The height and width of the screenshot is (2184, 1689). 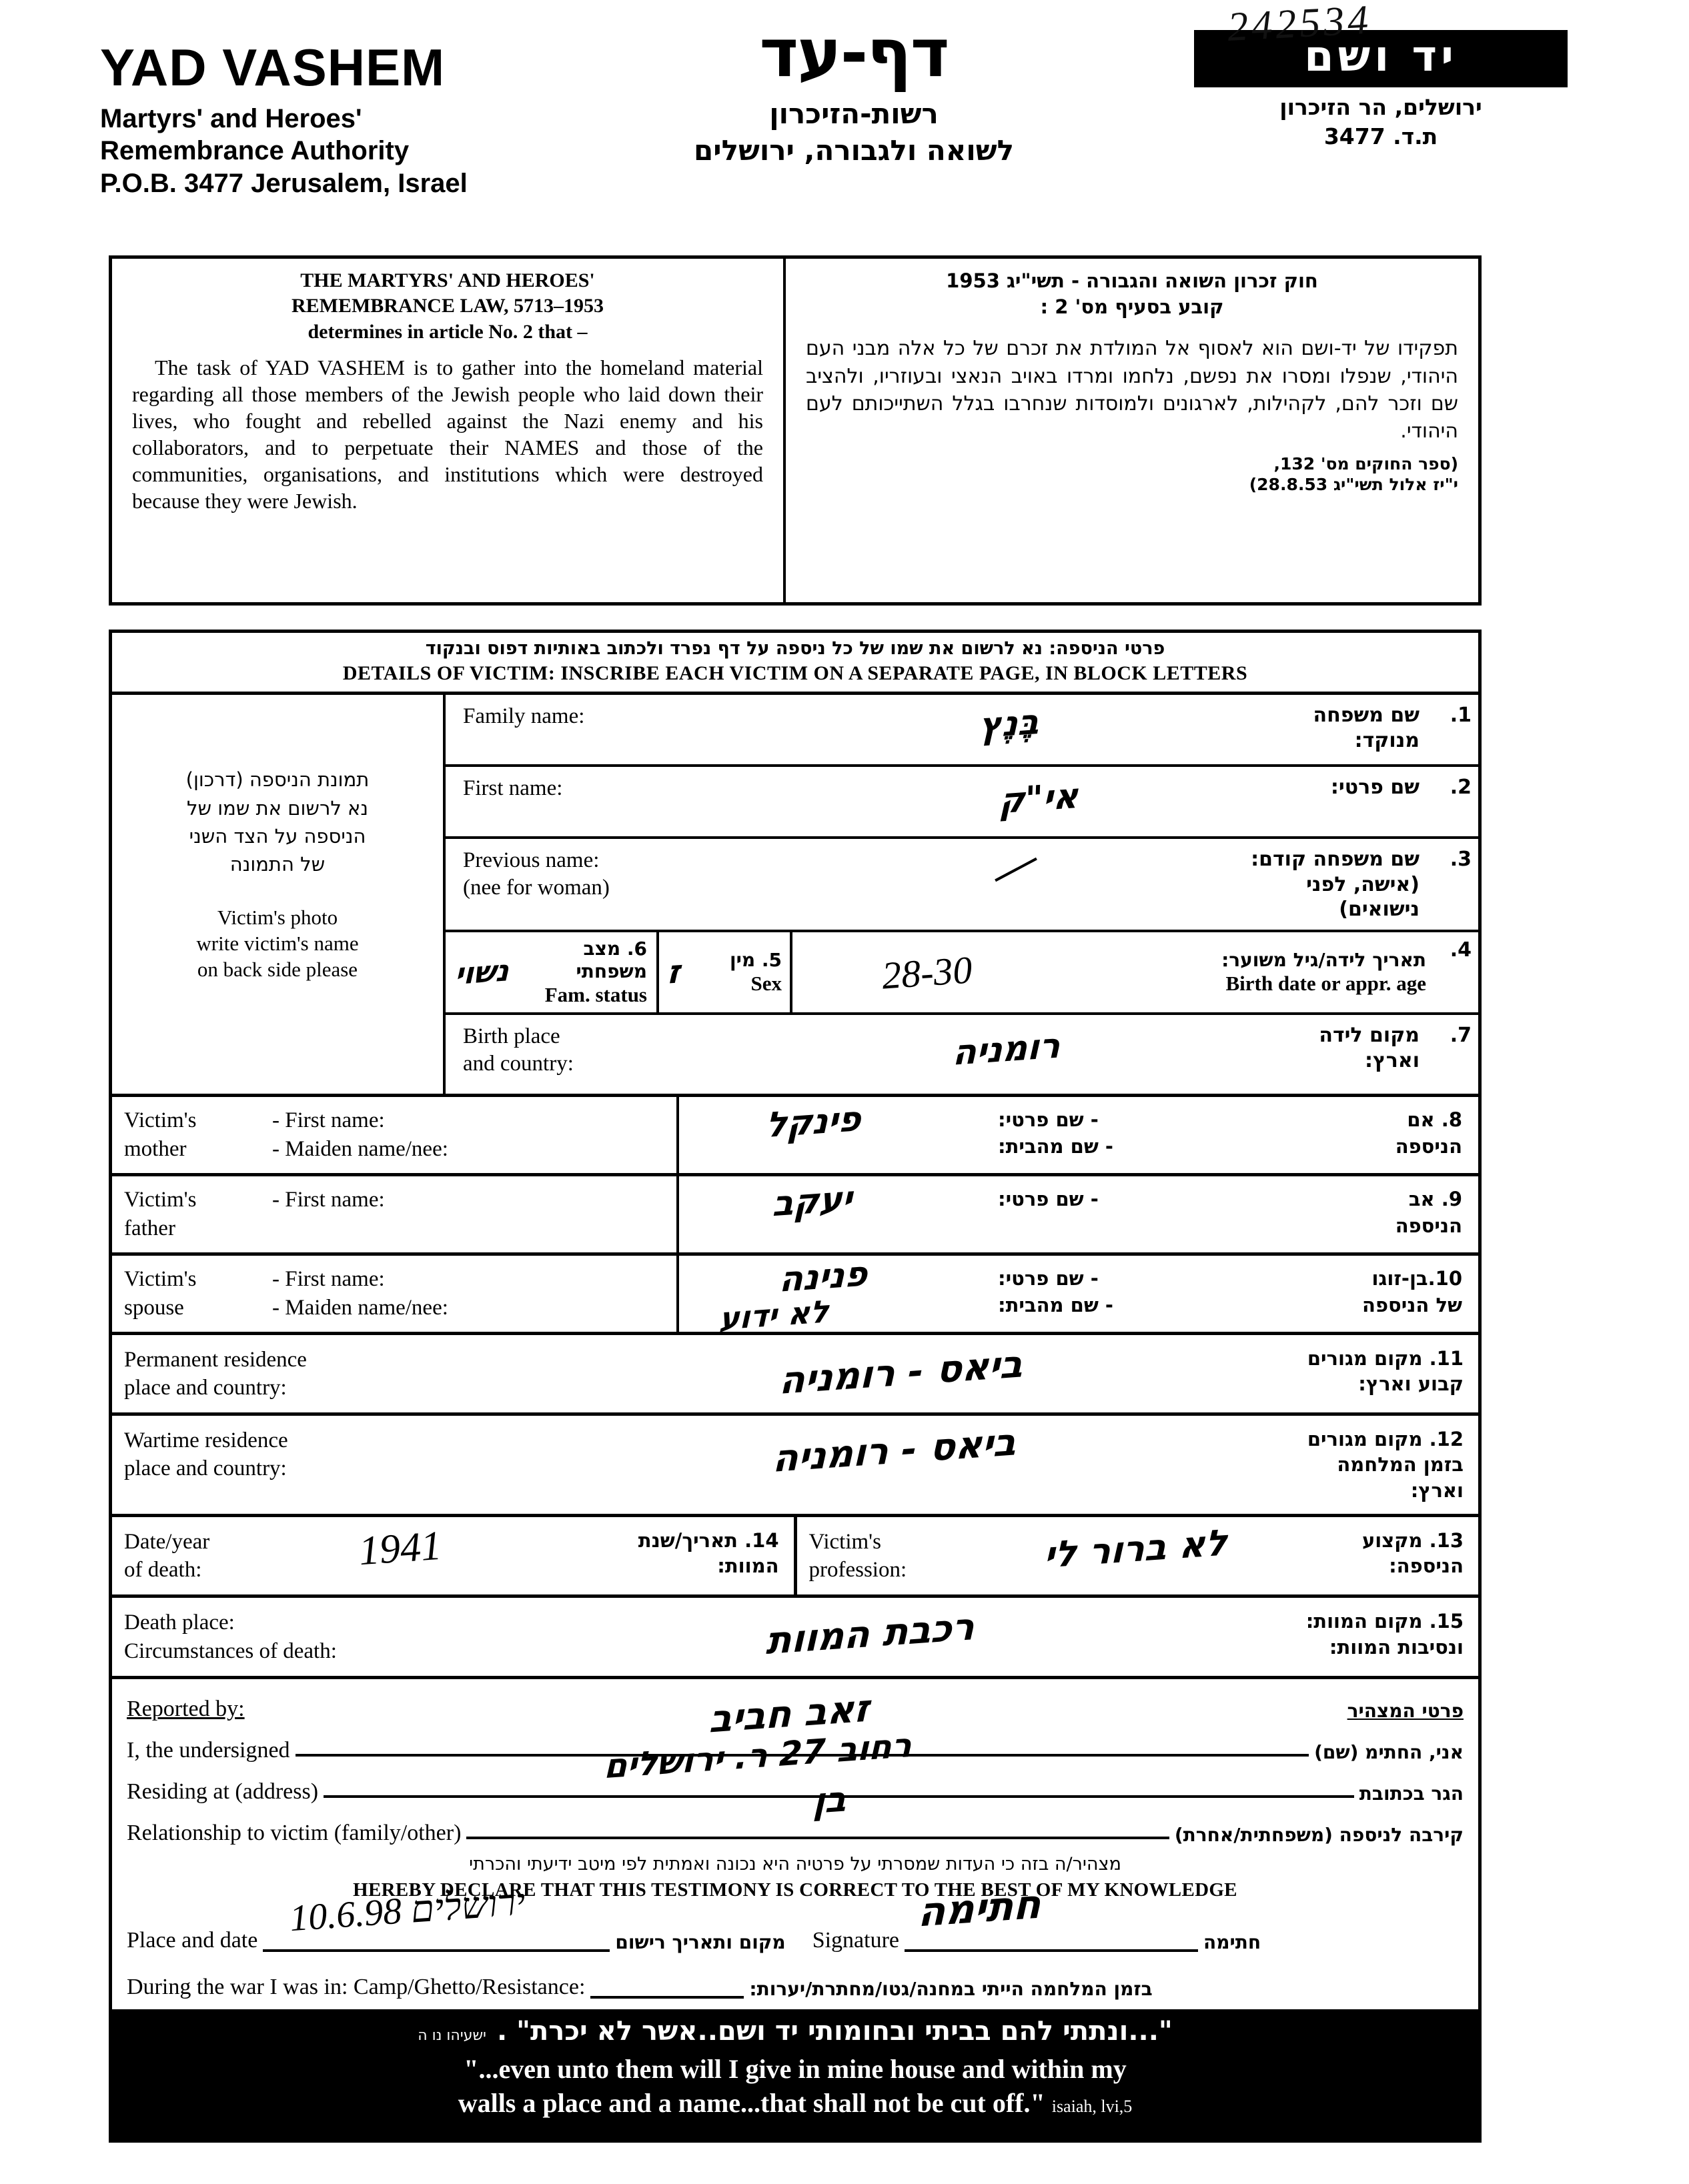 What do you see at coordinates (835, 1214) in the screenshot?
I see `father-value-cell: יעקב` at bounding box center [835, 1214].